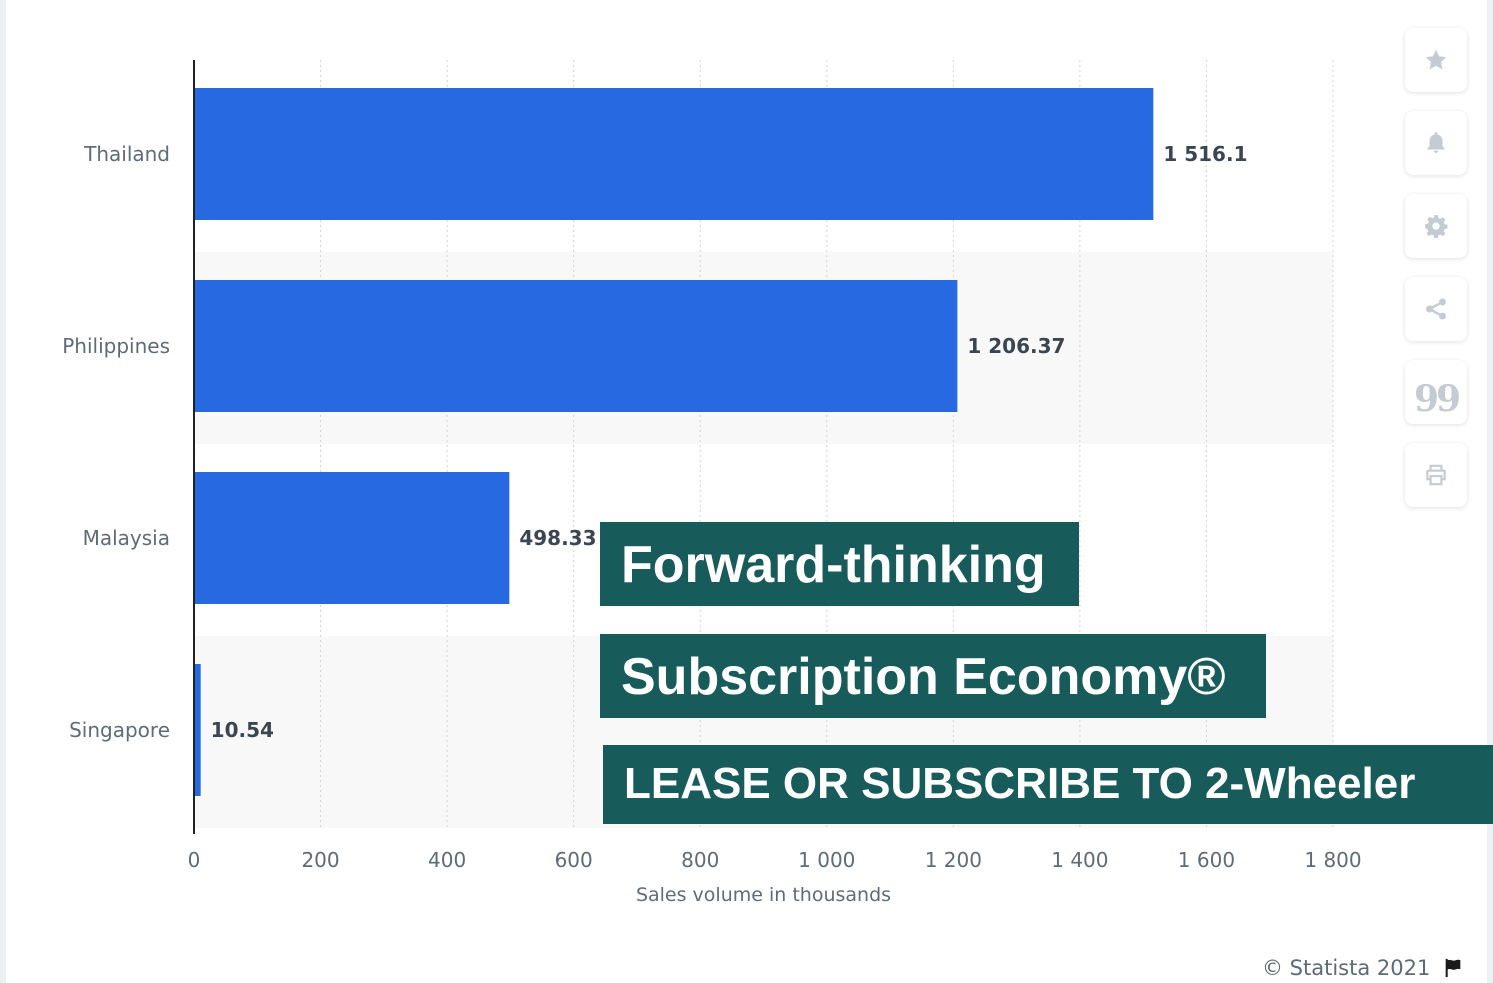  I want to click on value-label: 1 206.37, so click(1016, 346).